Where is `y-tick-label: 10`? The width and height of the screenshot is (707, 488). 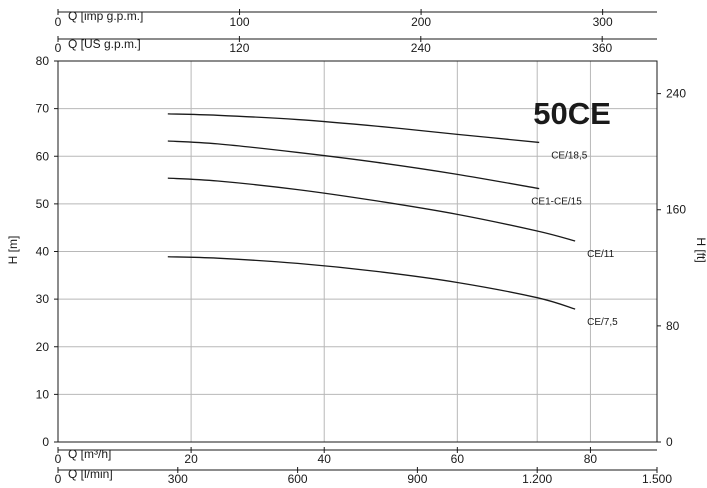 y-tick-label: 10 is located at coordinates (43, 394).